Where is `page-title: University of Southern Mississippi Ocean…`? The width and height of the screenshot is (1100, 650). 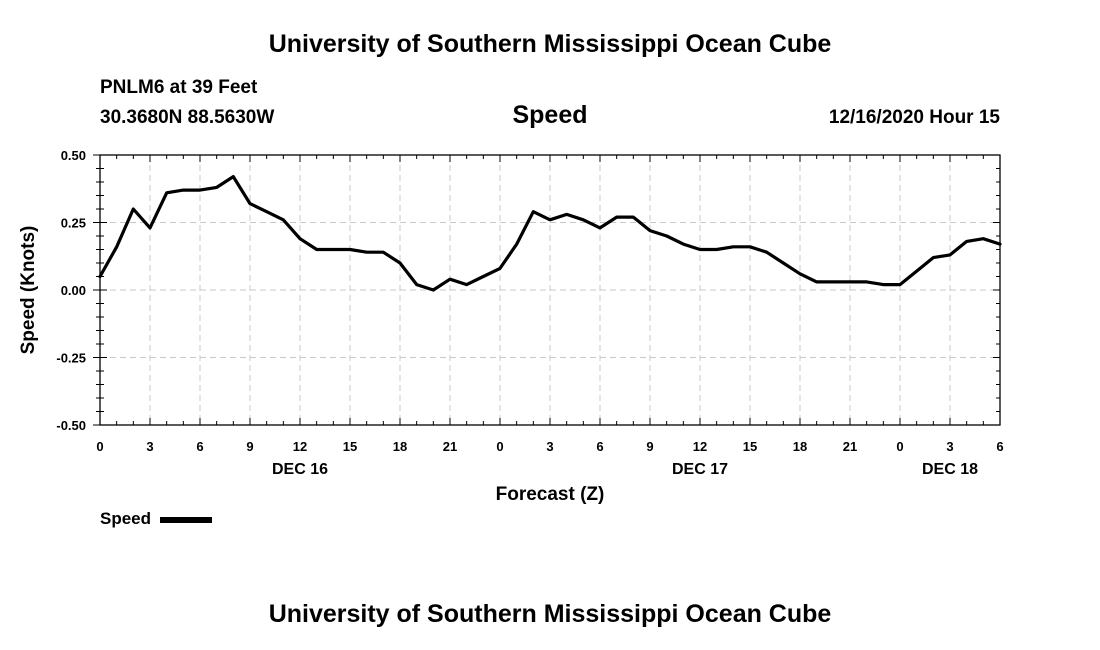 page-title: University of Southern Mississippi Ocean… is located at coordinates (550, 44).